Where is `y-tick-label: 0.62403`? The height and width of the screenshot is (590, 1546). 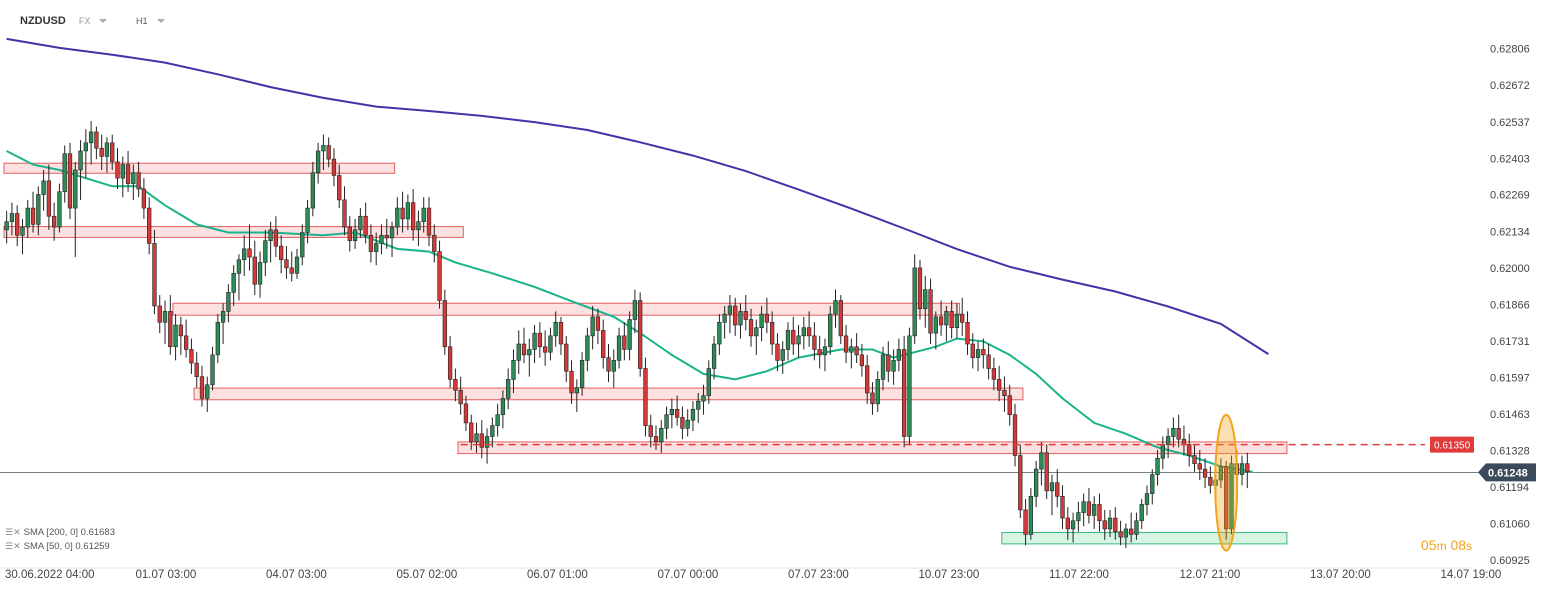 y-tick-label: 0.62403 is located at coordinates (1510, 159).